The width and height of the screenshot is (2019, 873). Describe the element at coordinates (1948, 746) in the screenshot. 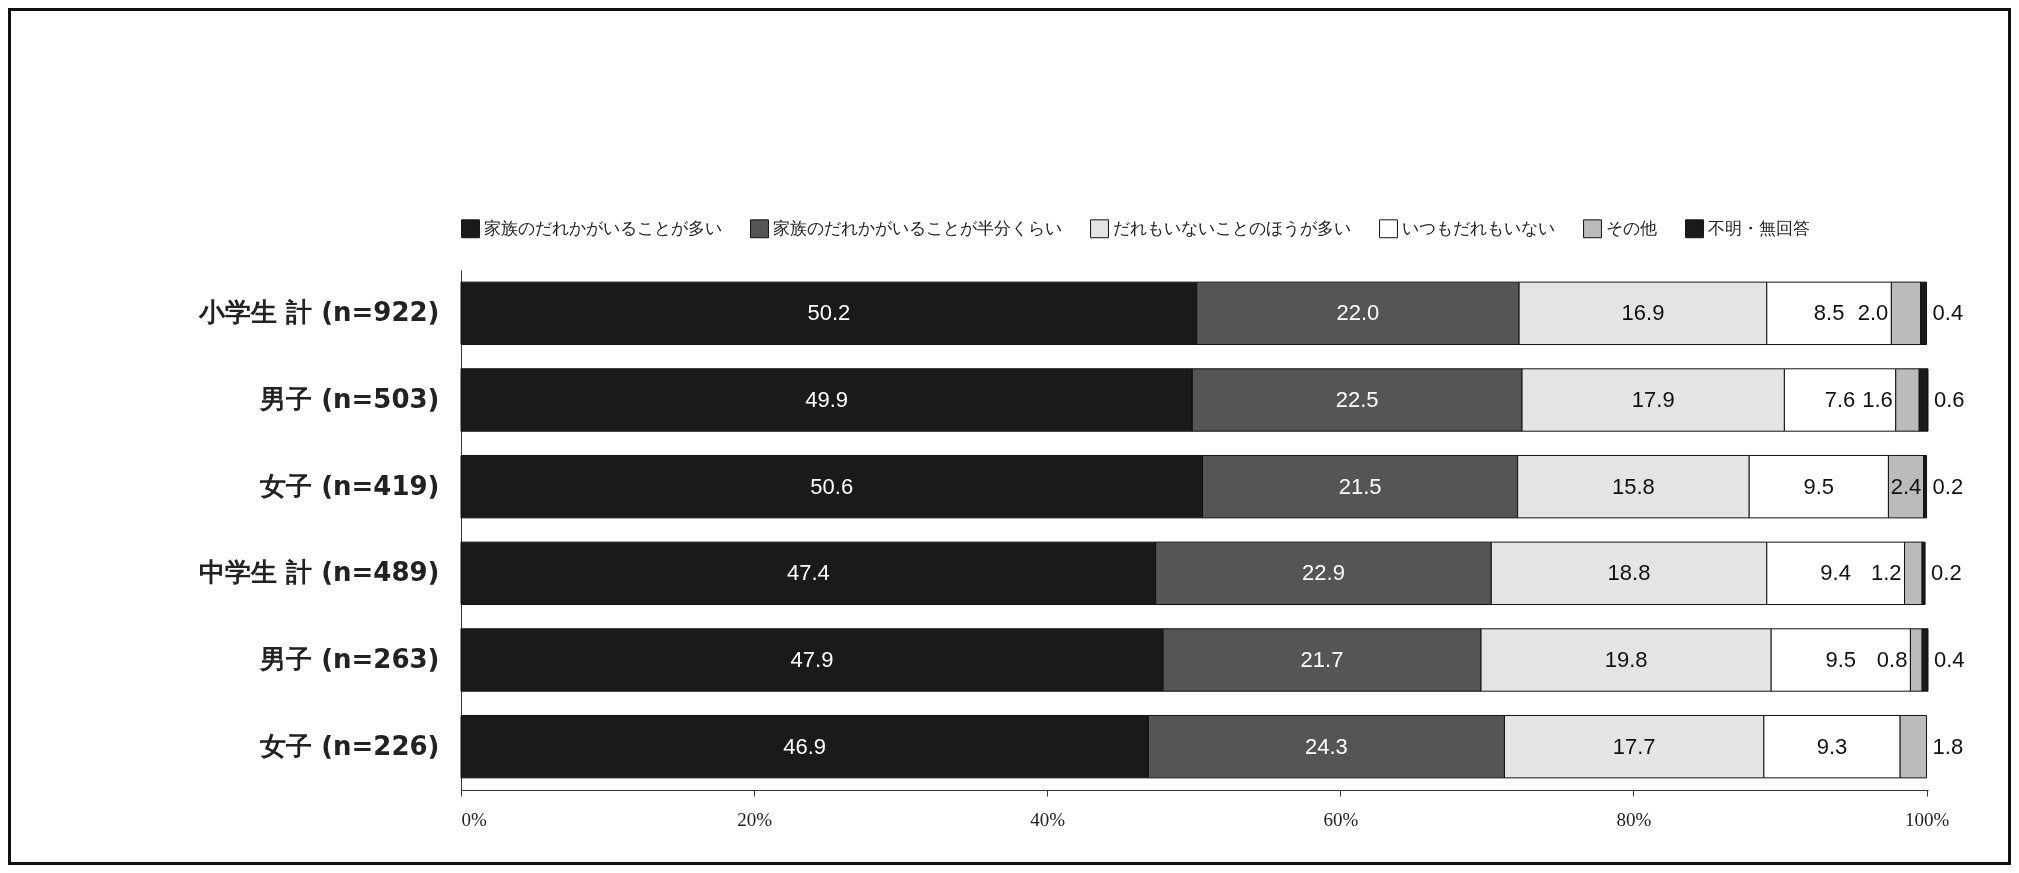

I see `data-label: 1.8` at that location.